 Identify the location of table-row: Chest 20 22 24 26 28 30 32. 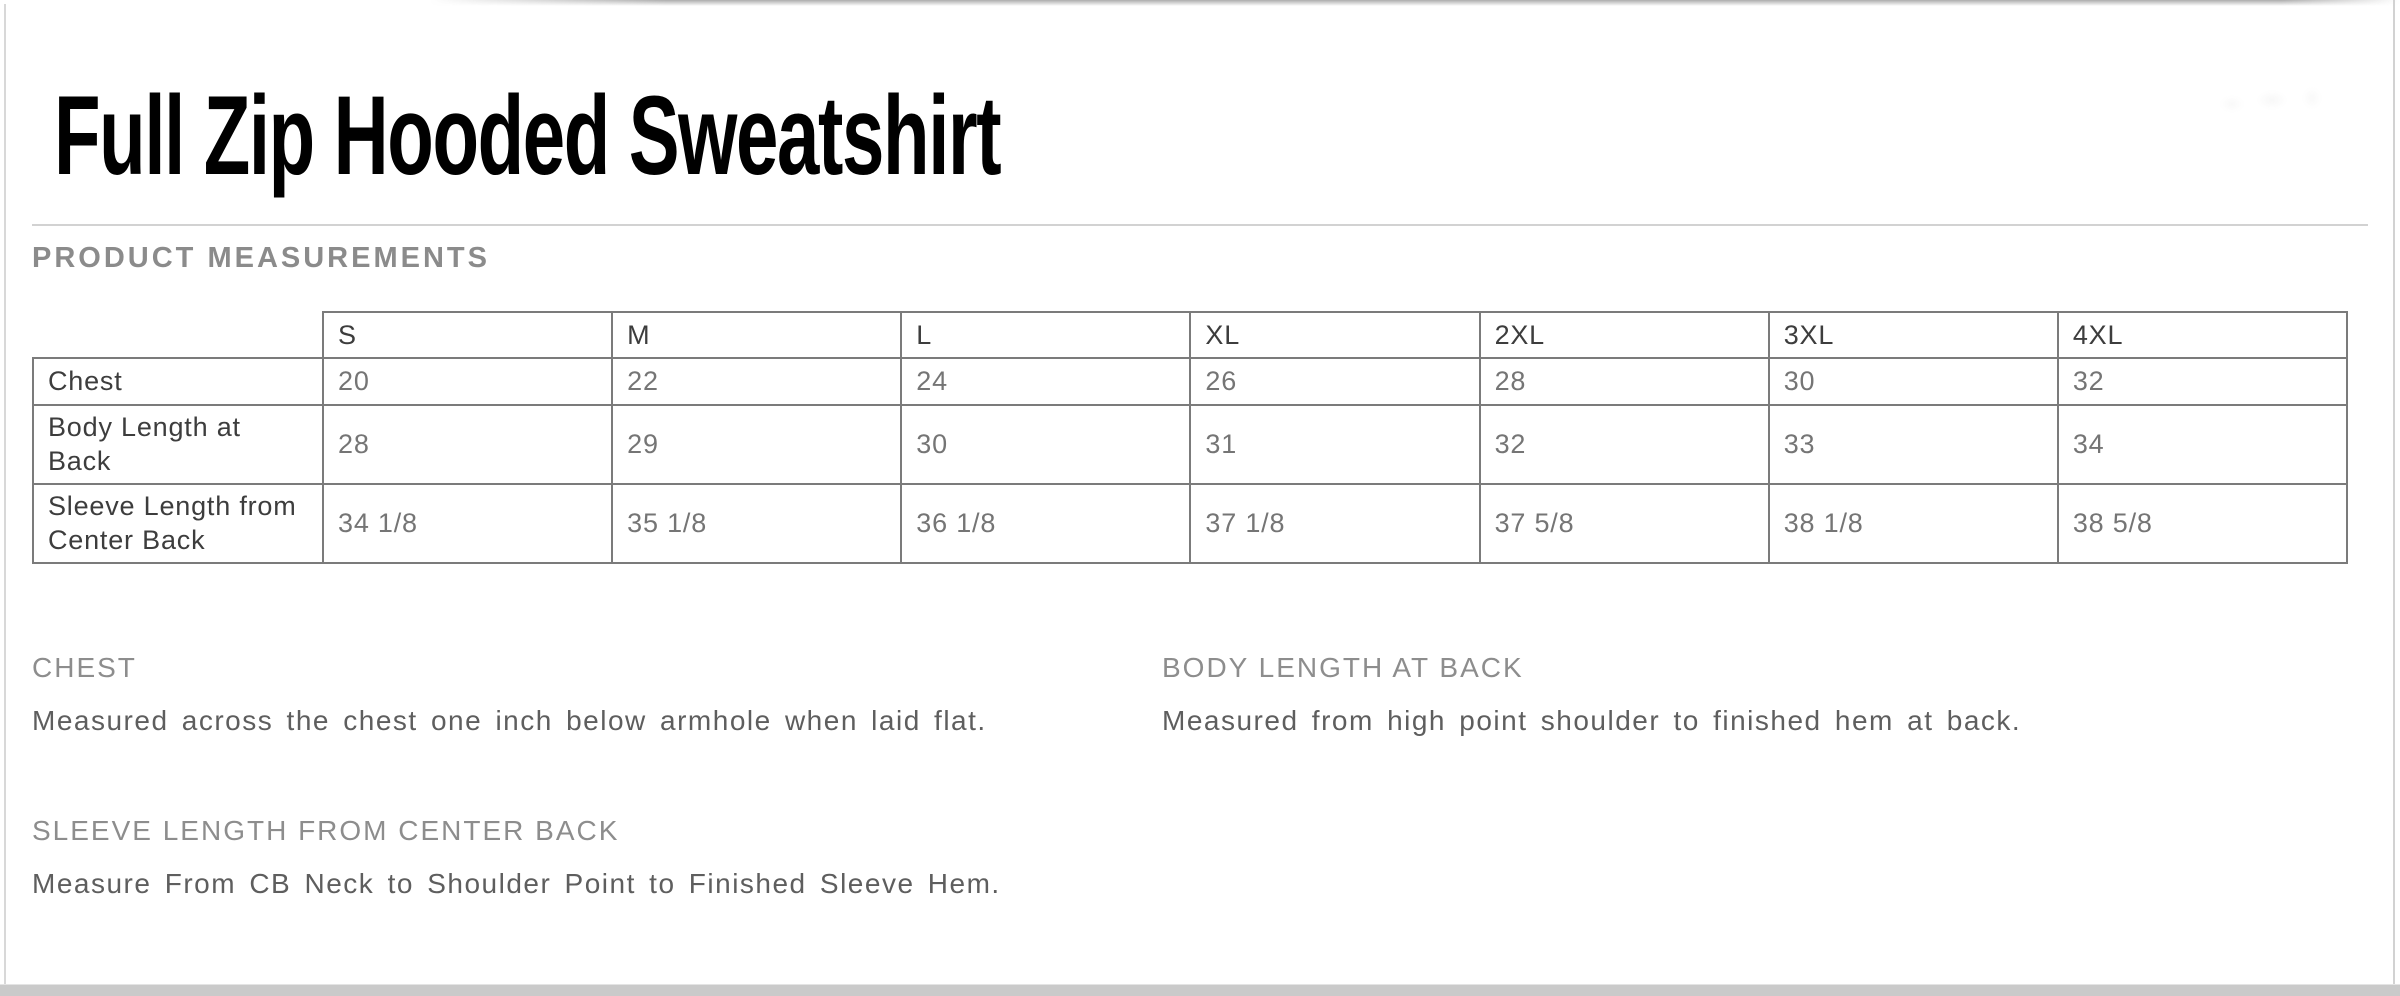
(1190, 381).